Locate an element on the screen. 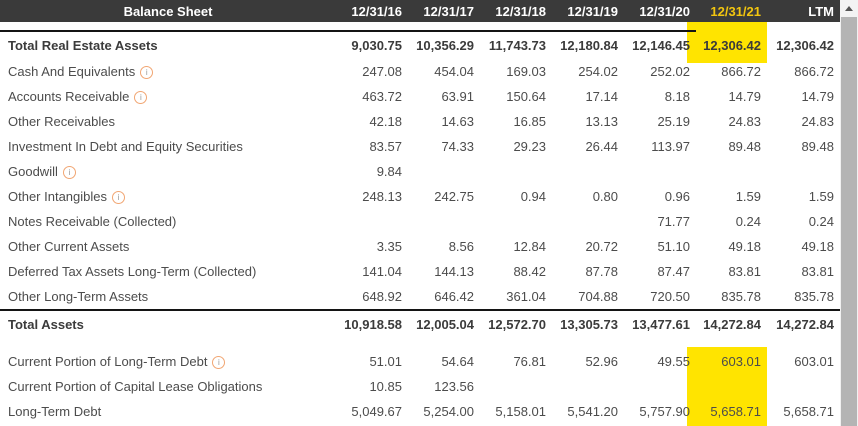 The width and height of the screenshot is (858, 426). value-cell: 704.88 is located at coordinates (598, 296).